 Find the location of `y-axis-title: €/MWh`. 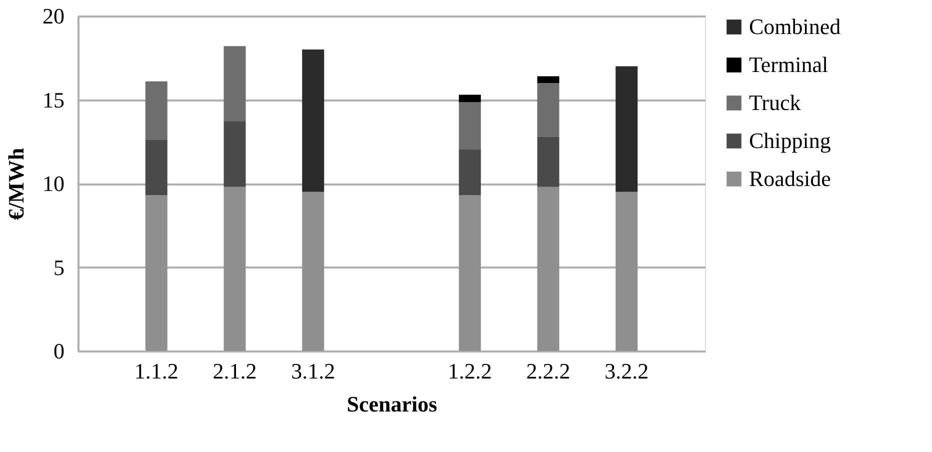

y-axis-title: €/MWh is located at coordinates (16, 184).